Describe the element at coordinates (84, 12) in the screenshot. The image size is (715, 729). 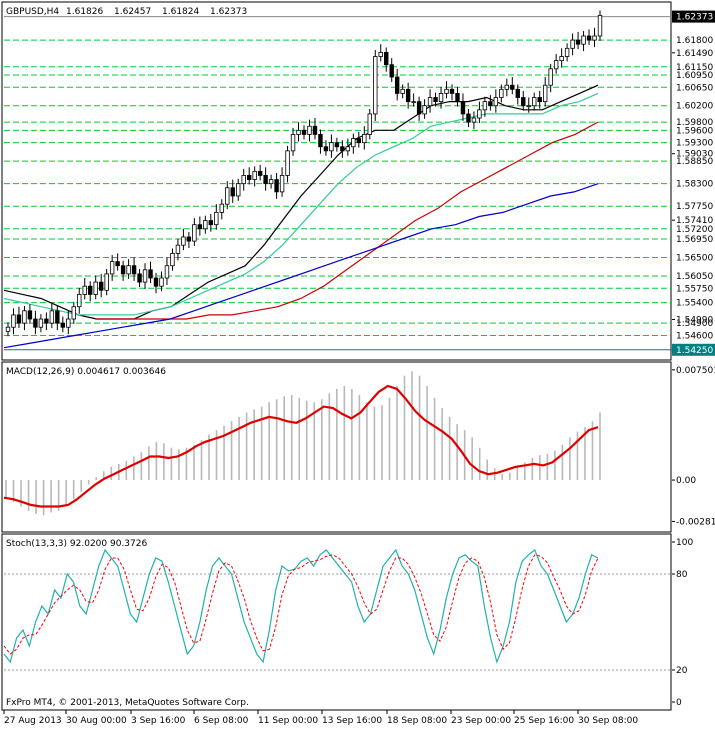
I see `ohlc-open: 1.61826` at that location.